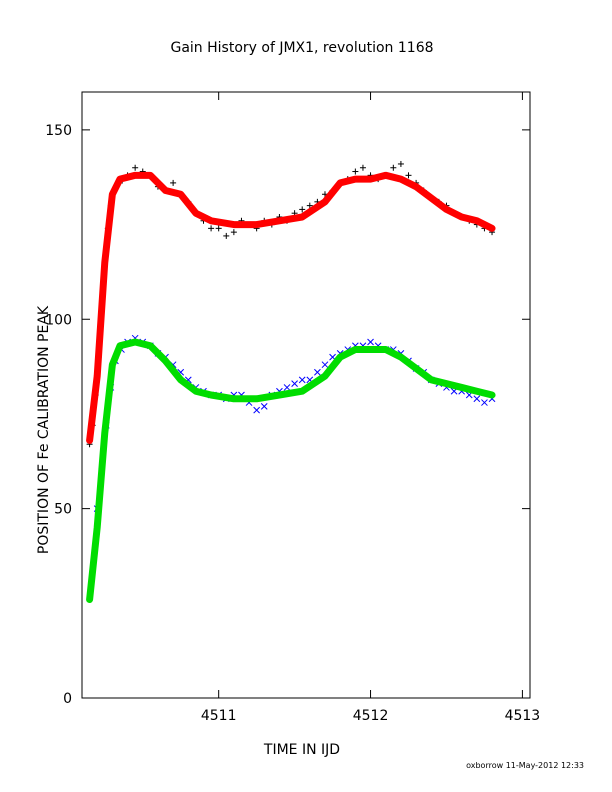  Describe the element at coordinates (301, 48) in the screenshot. I see `chart-title: Gain History of JMX1, revolution 1168` at that location.